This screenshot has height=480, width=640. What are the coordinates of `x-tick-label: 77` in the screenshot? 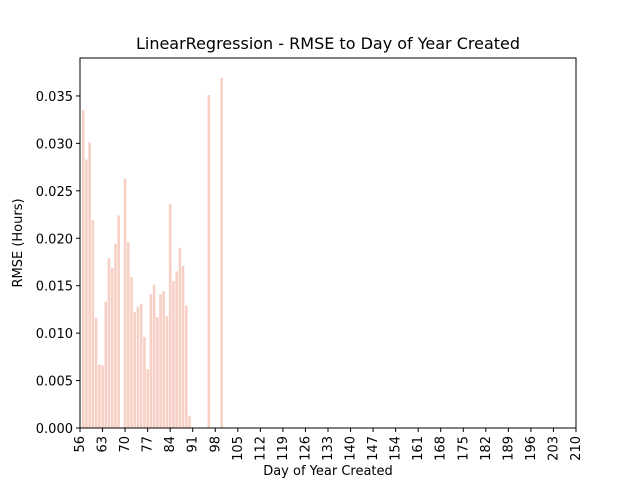 It's located at (148, 444).